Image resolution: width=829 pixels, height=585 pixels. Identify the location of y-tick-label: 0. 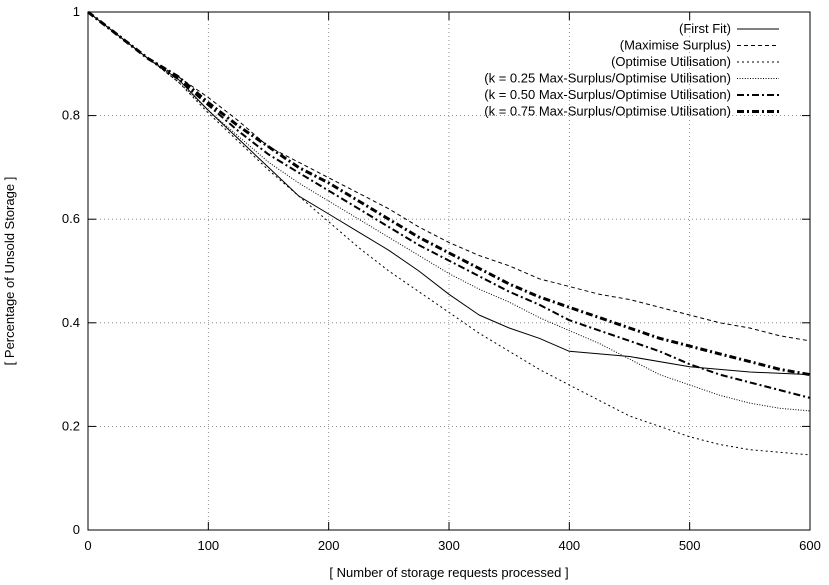
(76, 529).